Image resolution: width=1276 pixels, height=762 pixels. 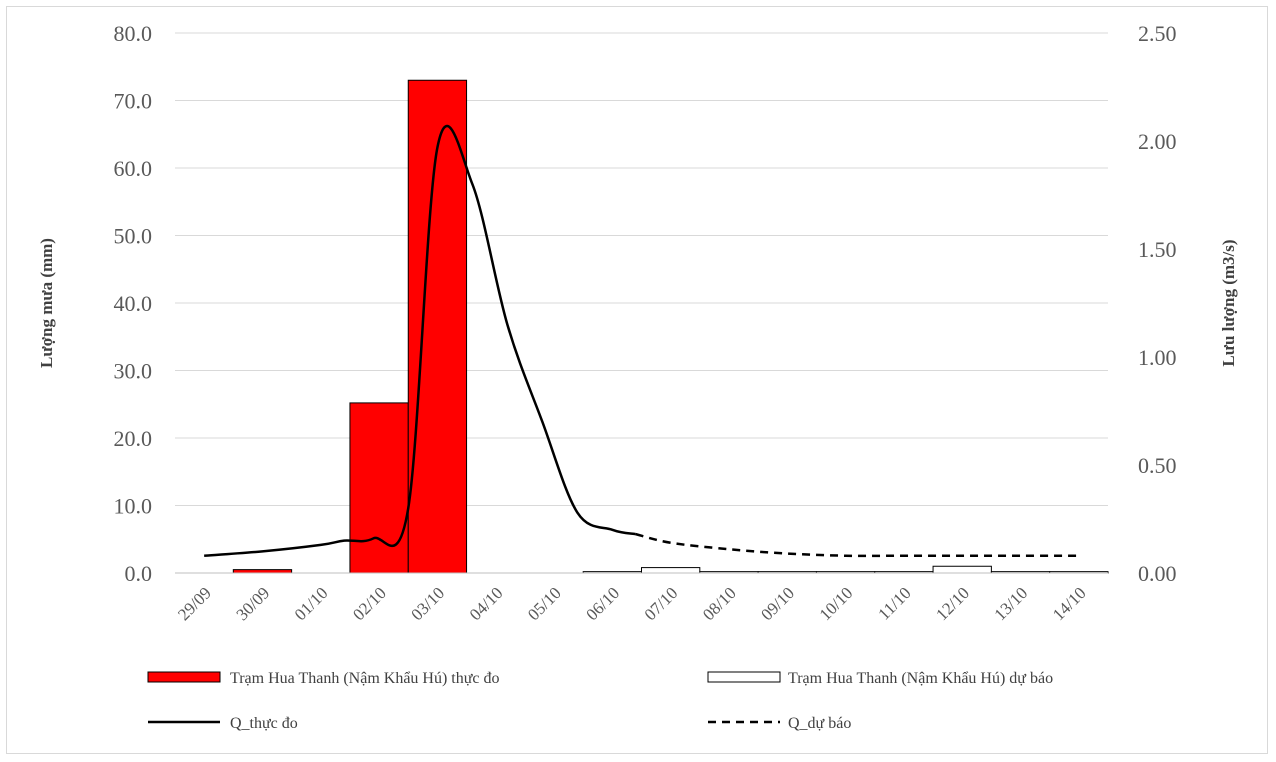 What do you see at coordinates (1228, 302) in the screenshot?
I see `y-right-axis-label: Lưu lượng (m3/s)` at bounding box center [1228, 302].